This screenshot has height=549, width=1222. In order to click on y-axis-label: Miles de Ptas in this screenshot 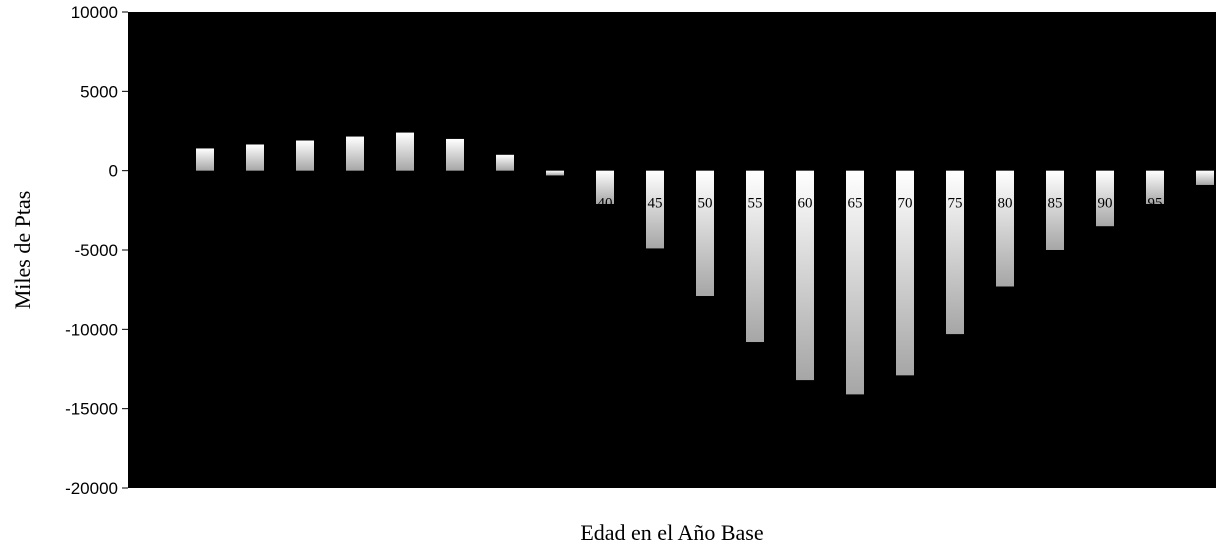, I will do `click(22, 250)`.